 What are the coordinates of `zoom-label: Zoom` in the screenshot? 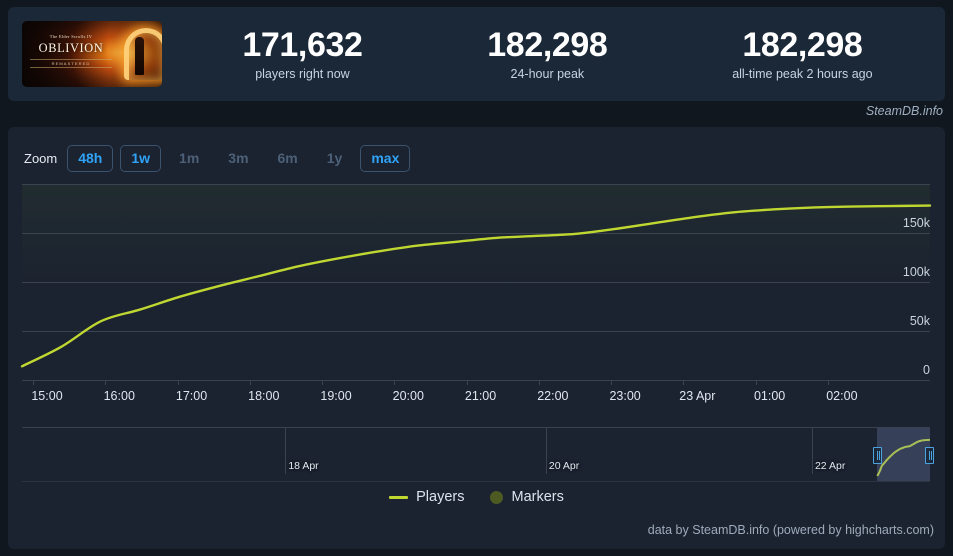 It's located at (41, 159).